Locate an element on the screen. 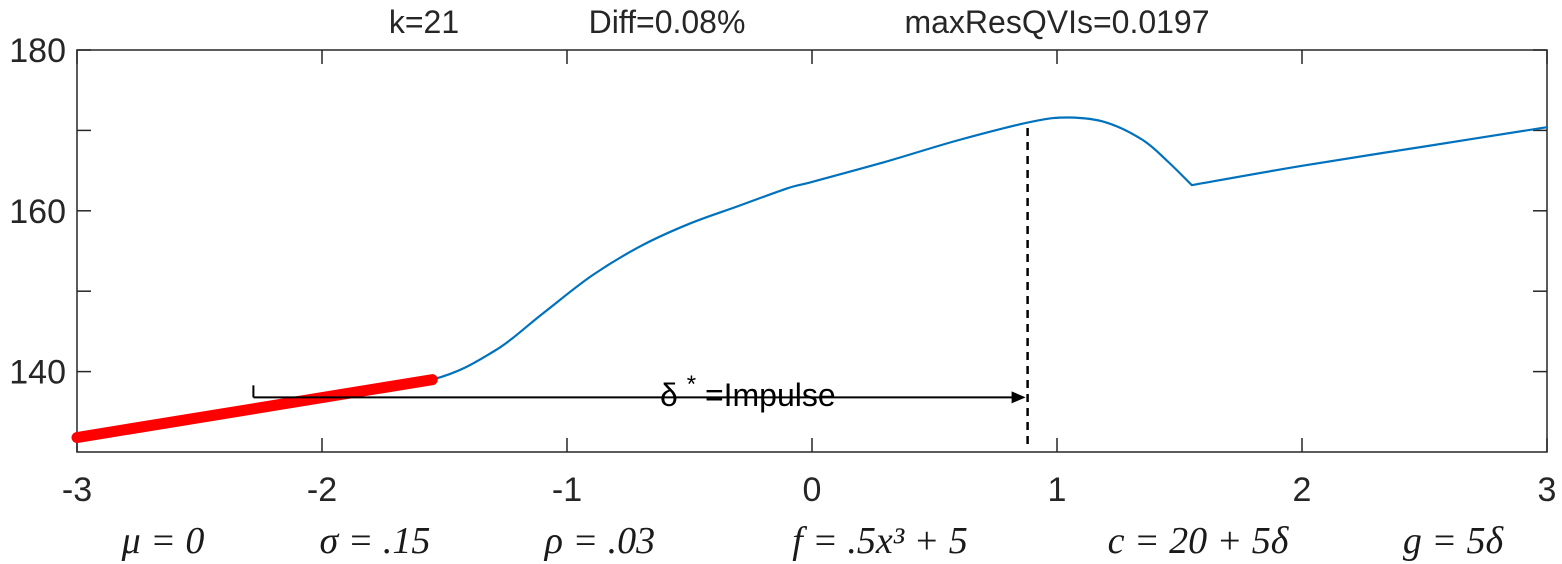 The image size is (1562, 564). param-mu: μ = 0 is located at coordinates (163, 541).